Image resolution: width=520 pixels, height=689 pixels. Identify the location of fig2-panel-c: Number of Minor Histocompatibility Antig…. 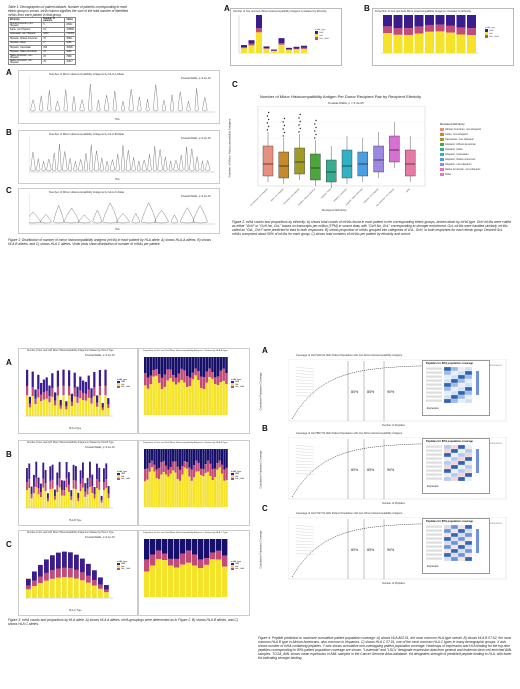
(371, 150).